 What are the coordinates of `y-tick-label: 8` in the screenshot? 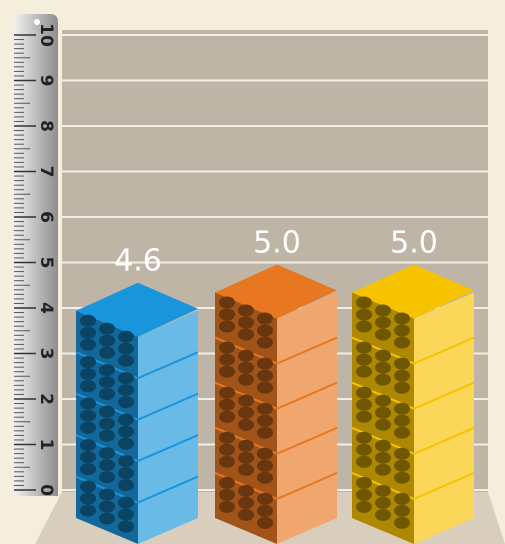 It's located at (46, 126).